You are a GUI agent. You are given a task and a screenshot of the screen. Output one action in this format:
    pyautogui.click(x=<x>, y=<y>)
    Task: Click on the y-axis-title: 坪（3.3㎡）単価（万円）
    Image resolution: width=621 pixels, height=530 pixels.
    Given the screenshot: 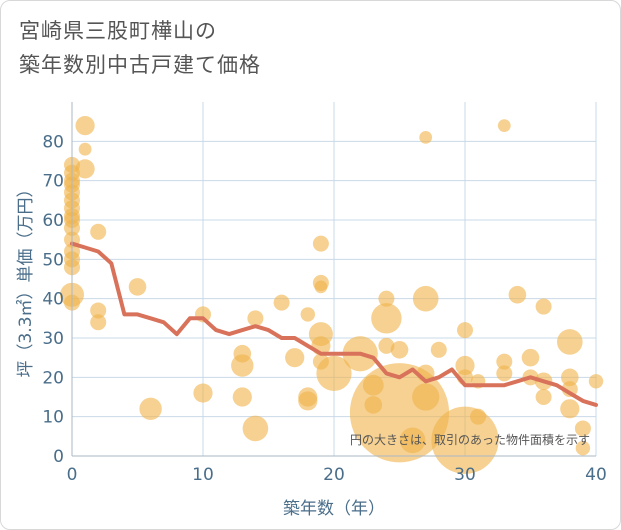 What is the action you would take?
    pyautogui.click(x=26, y=278)
    